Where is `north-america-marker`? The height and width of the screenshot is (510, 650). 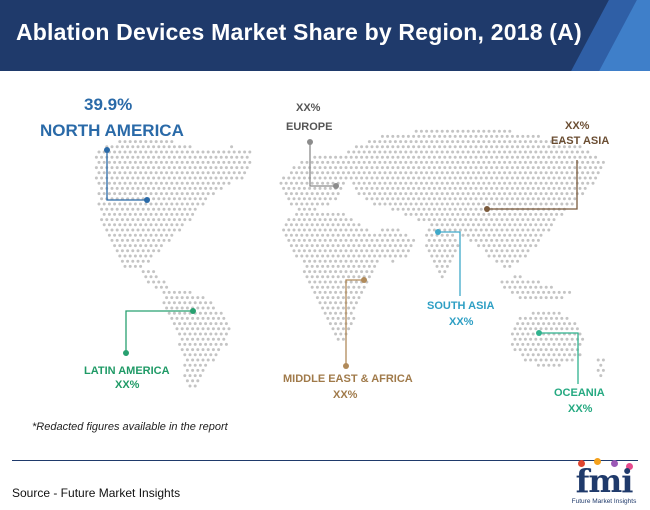
north-america-marker is located at coordinates (147, 200).